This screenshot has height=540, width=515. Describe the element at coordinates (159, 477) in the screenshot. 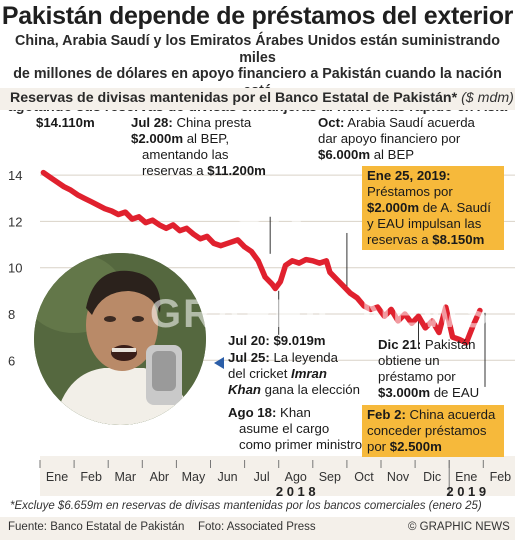

I see `x-tick-label: Abr` at that location.